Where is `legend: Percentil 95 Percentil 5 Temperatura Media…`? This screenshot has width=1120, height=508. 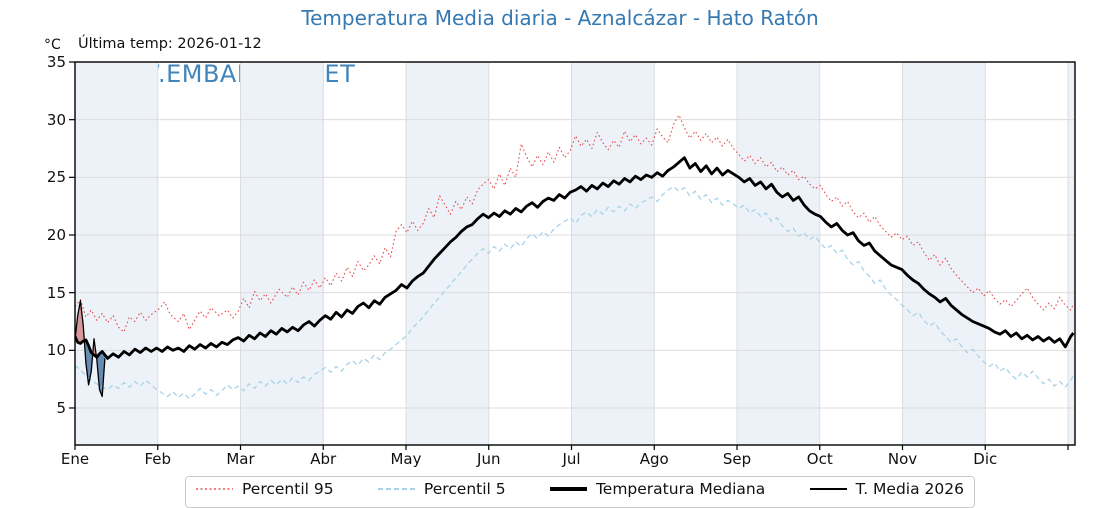
legend: Percentil 95 Percentil 5 Temperatura Media… is located at coordinates (580, 492).